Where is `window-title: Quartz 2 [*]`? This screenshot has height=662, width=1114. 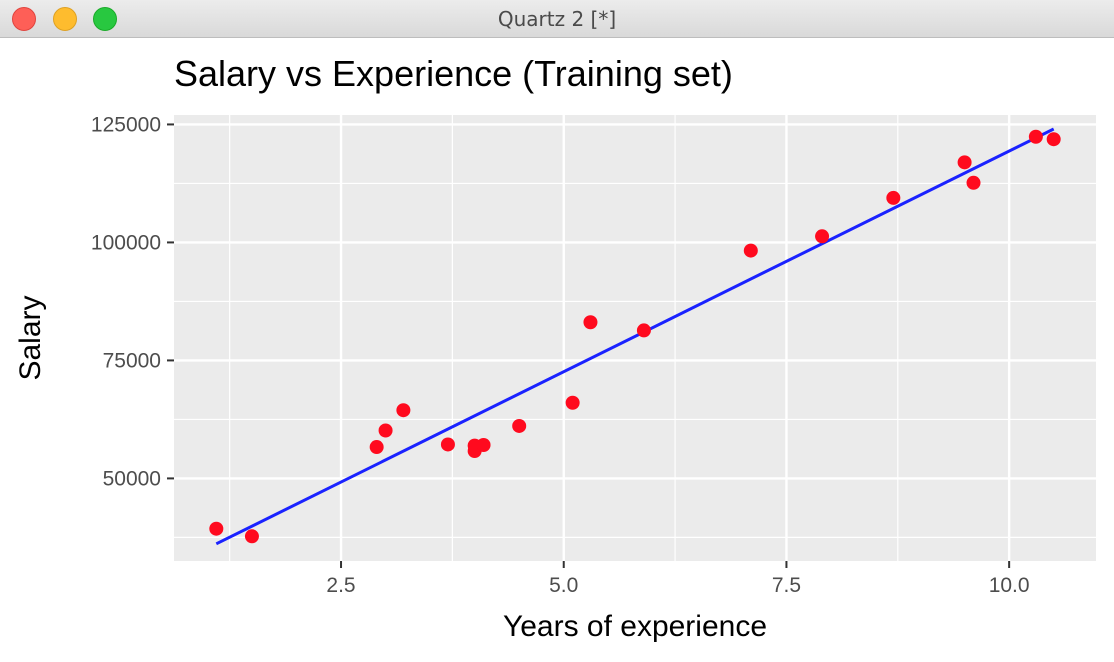 window-title: Quartz 2 [*] is located at coordinates (557, 19).